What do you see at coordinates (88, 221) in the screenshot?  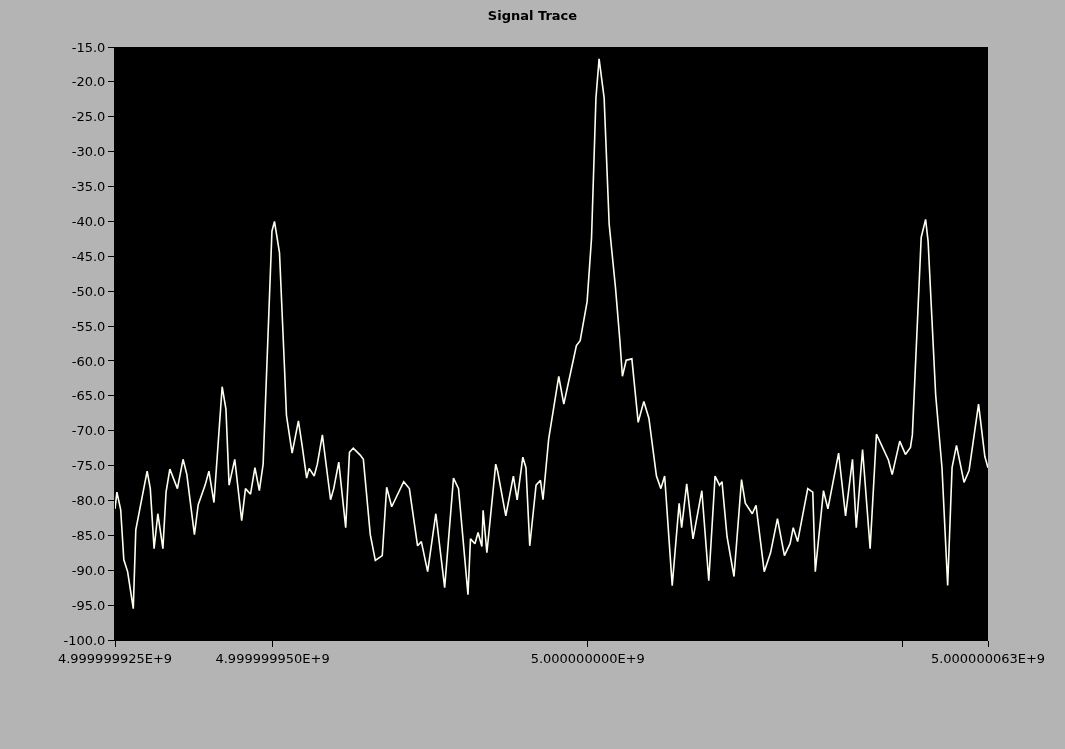 I see `y-tick-label: -40.0` at bounding box center [88, 221].